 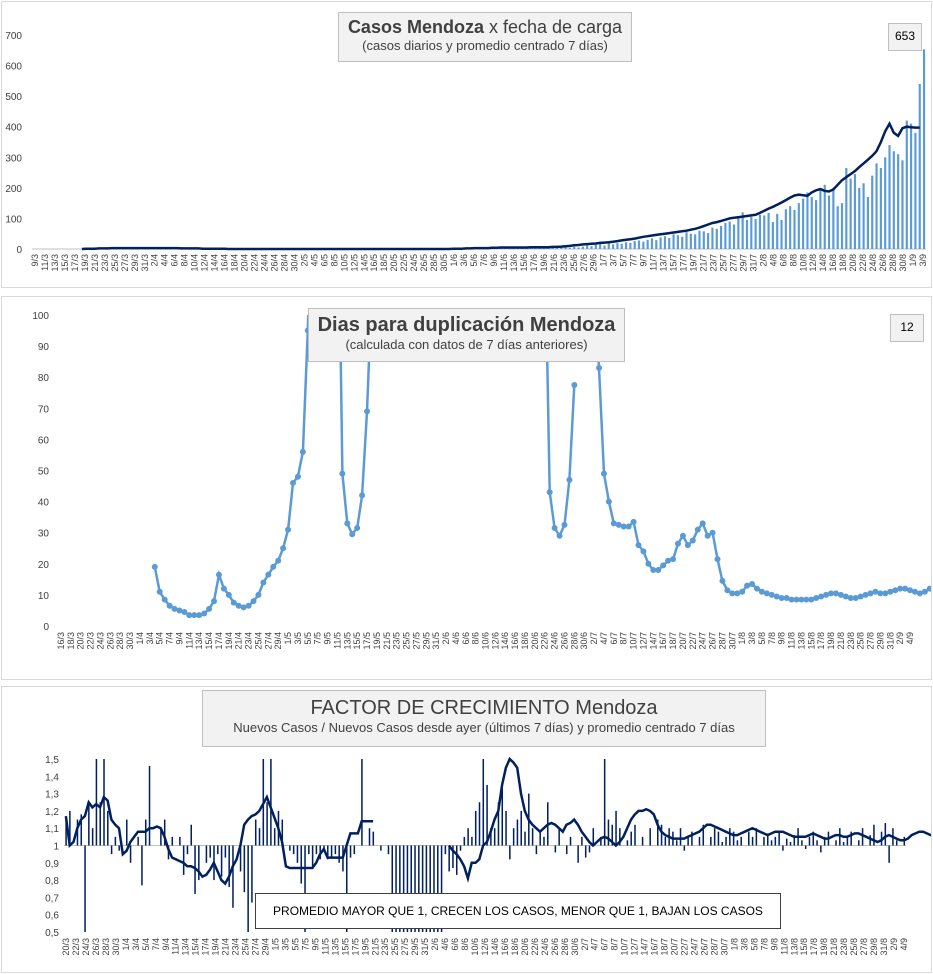 I want to click on casos-x-tick-label: 10/4, so click(x=195, y=263).